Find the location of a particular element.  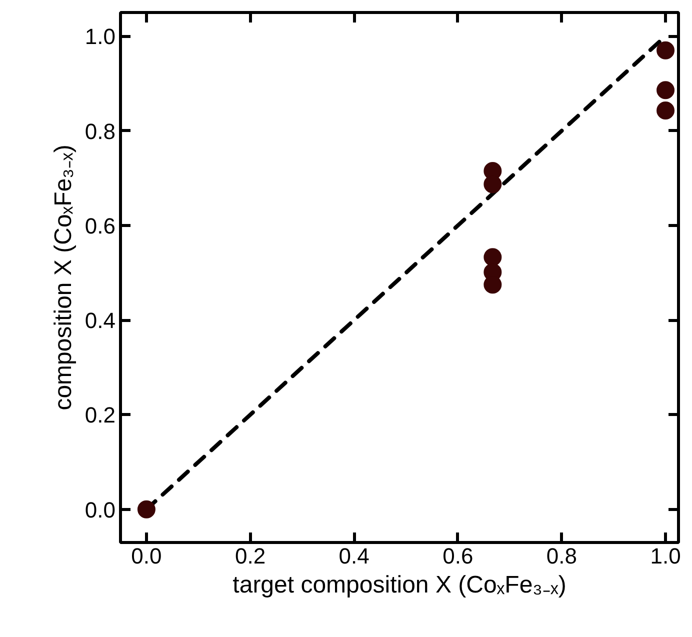

x-axis-title: target composition X (CoₓFe₃₋ₓ) is located at coordinates (399, 585).